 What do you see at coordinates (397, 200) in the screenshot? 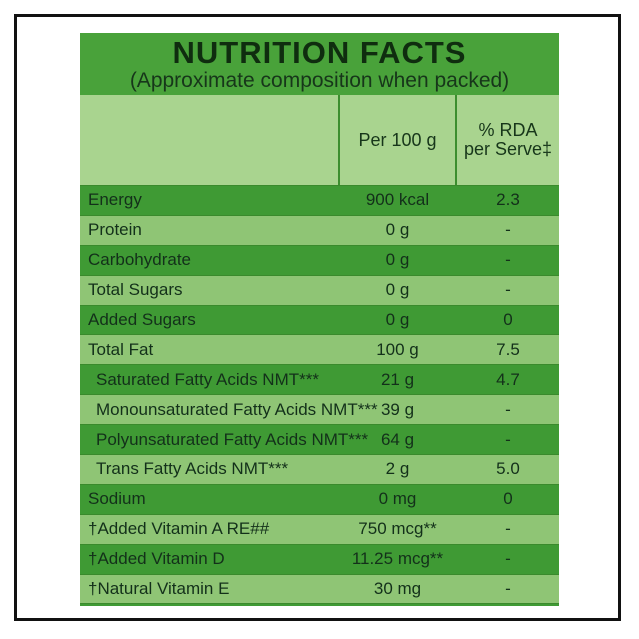
I see `nutrient-value-per-100g: 900 kcal` at bounding box center [397, 200].